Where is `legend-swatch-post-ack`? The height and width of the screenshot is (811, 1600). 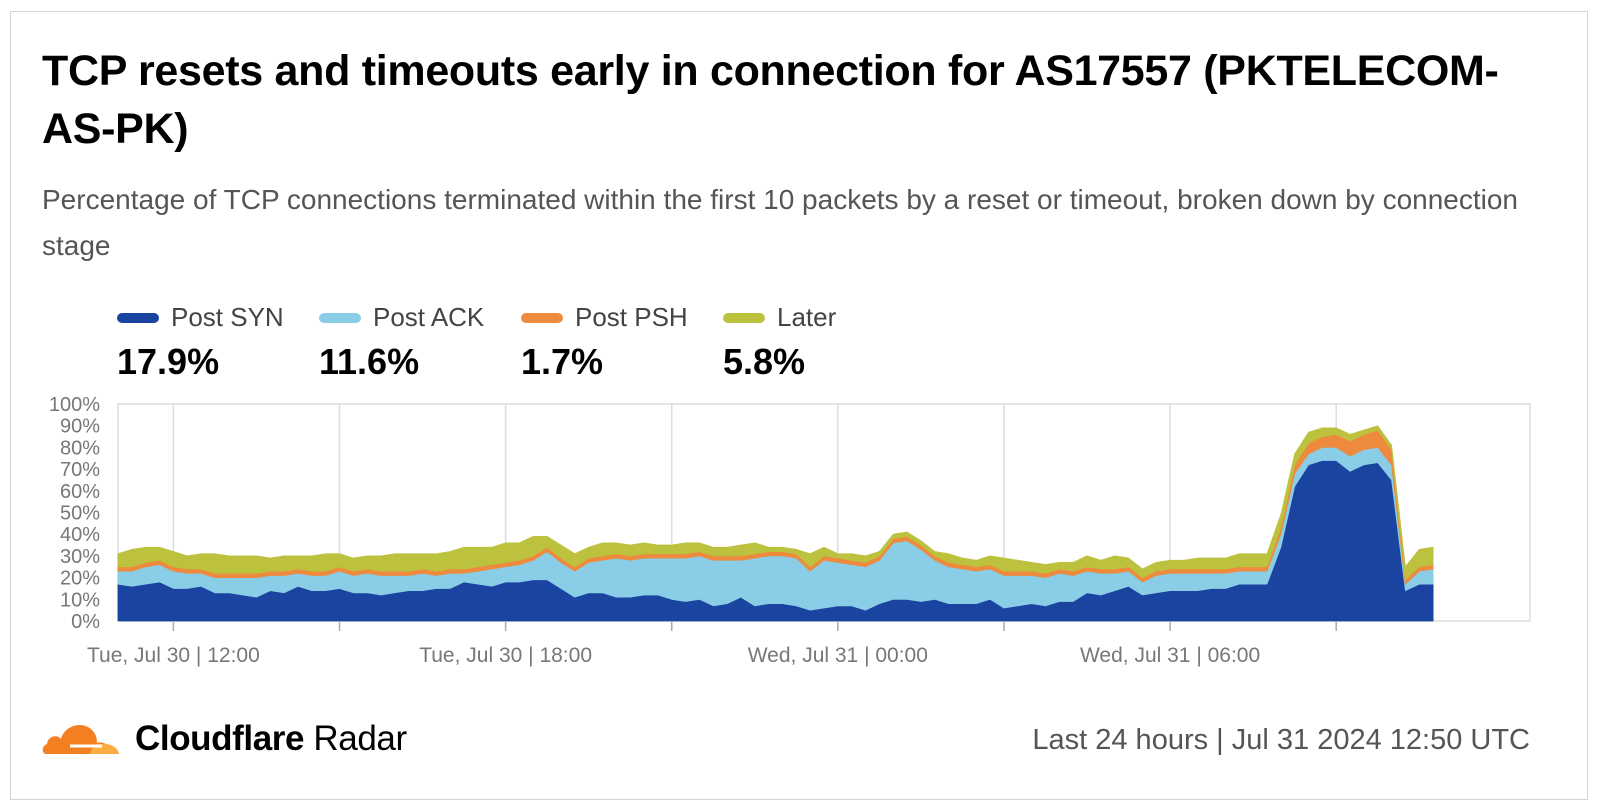
legend-swatch-post-ack is located at coordinates (340, 318).